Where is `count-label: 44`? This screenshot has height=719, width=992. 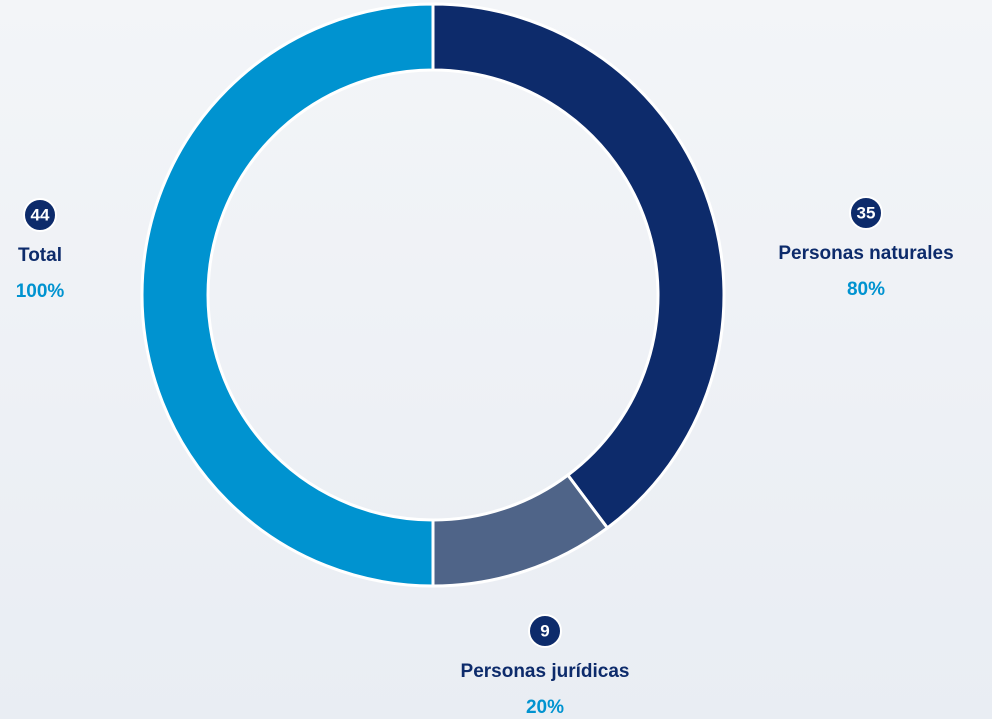
count-label: 44 is located at coordinates (40, 214).